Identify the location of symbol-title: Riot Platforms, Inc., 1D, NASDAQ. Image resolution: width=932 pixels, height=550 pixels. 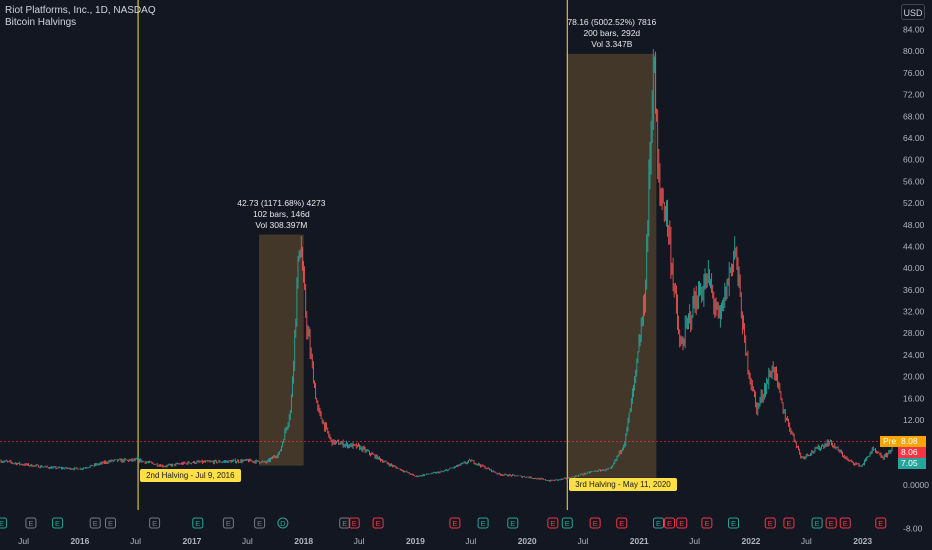
(80, 10).